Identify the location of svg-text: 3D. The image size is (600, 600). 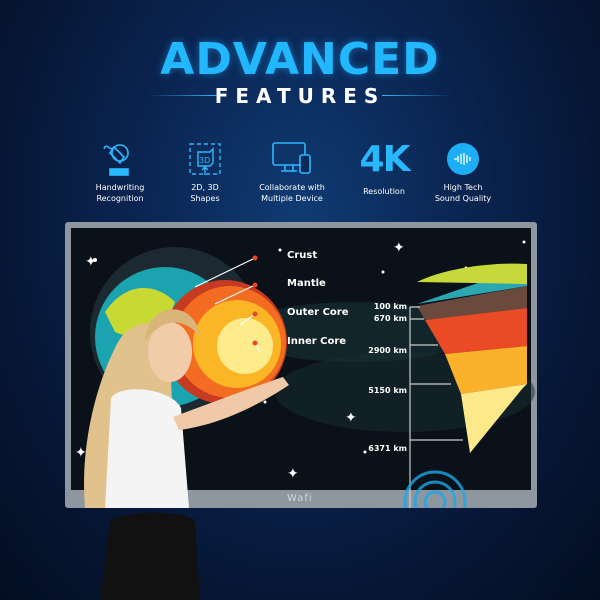
(204, 160).